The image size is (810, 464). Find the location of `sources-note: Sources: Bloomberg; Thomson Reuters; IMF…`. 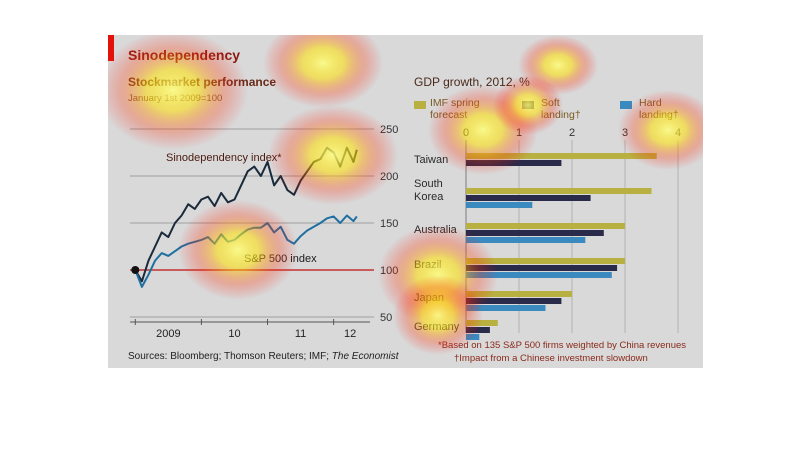

sources-note: Sources: Bloomberg; Thomson Reuters; IMF… is located at coordinates (263, 356).